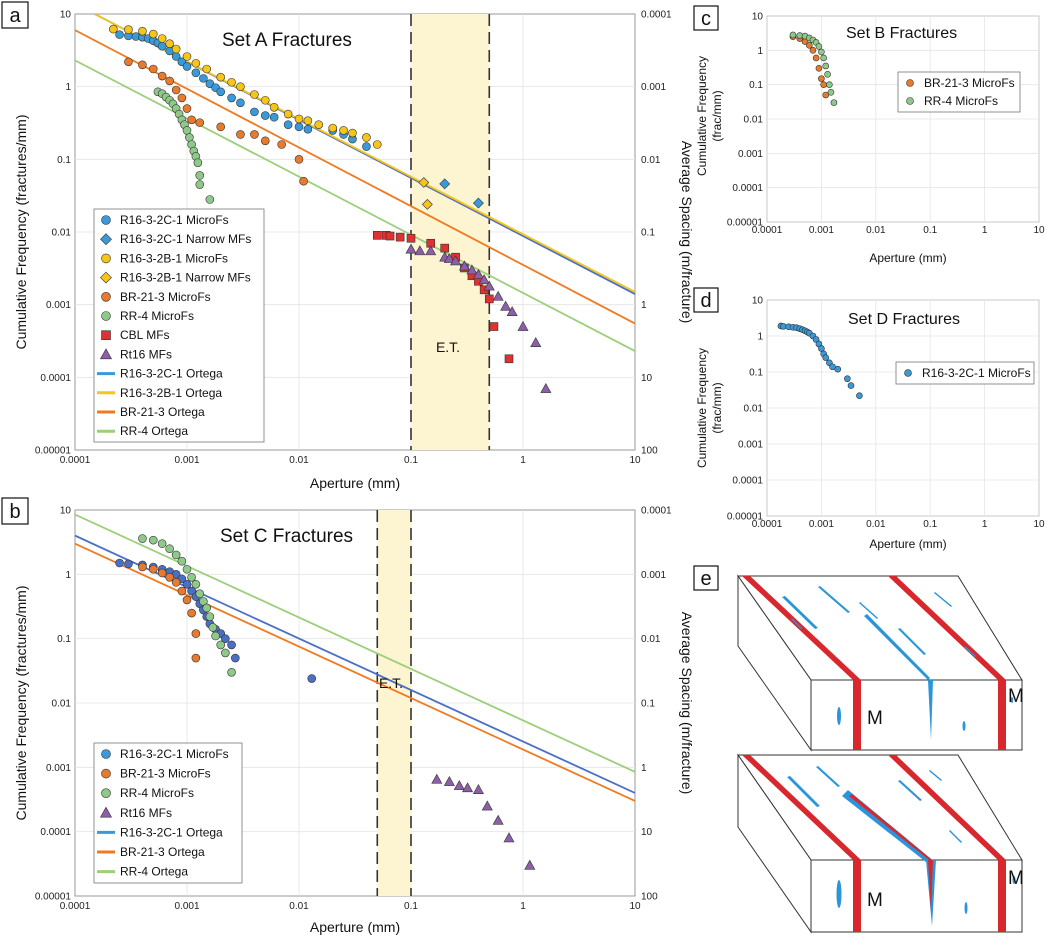  I want to click on panel-a-letter: a, so click(15, 16).